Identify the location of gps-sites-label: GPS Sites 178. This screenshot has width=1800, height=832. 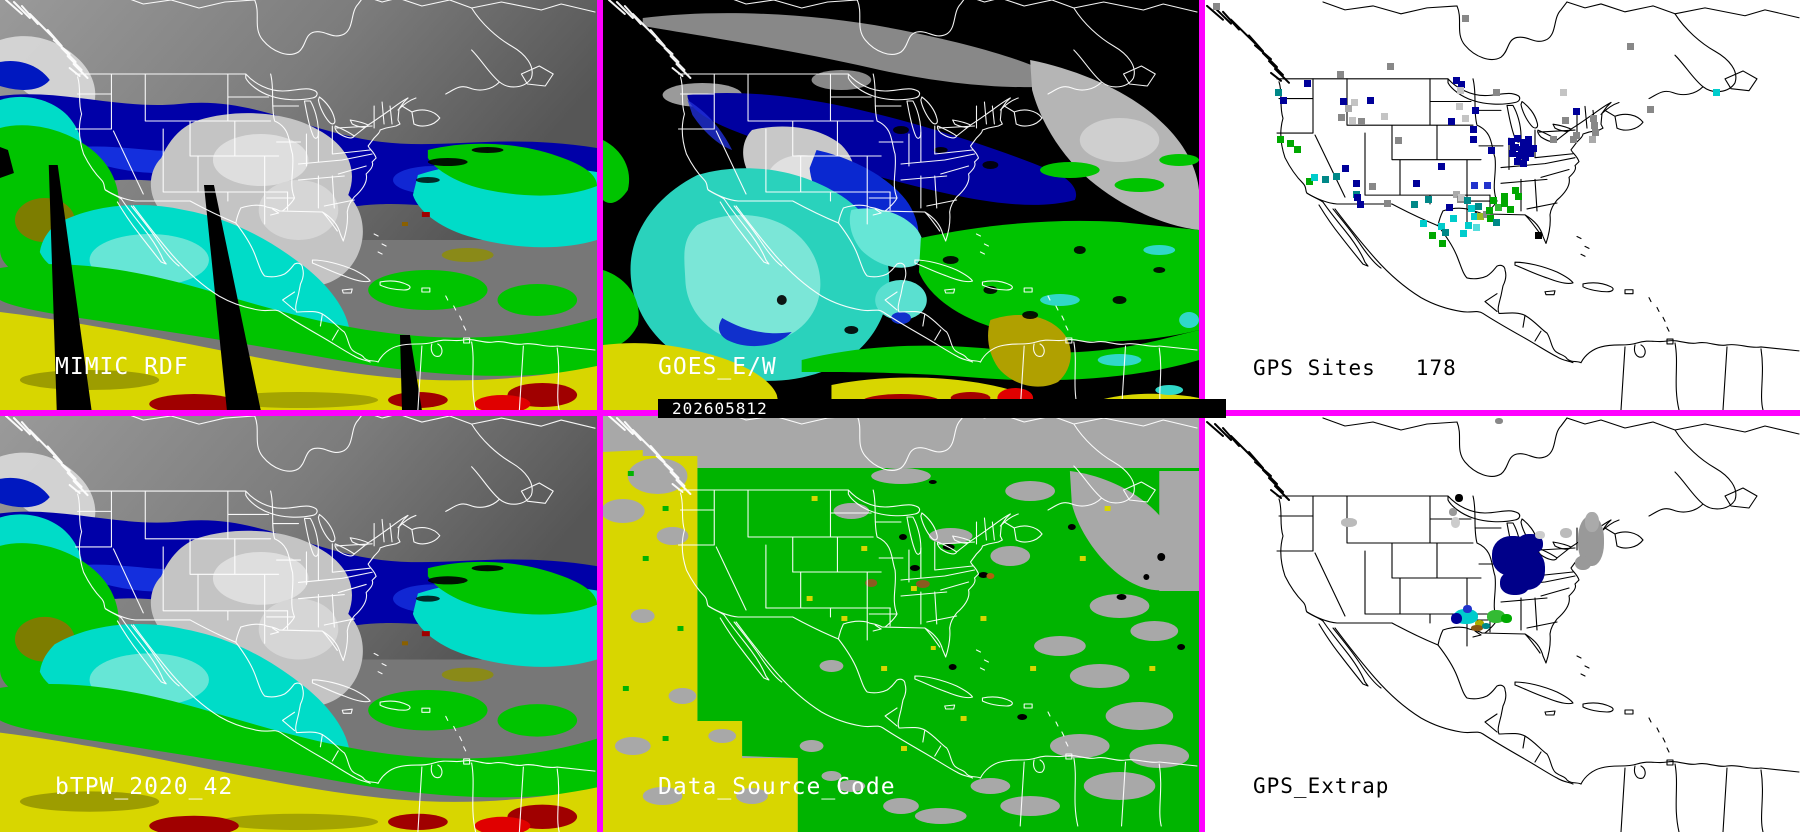
(1355, 368).